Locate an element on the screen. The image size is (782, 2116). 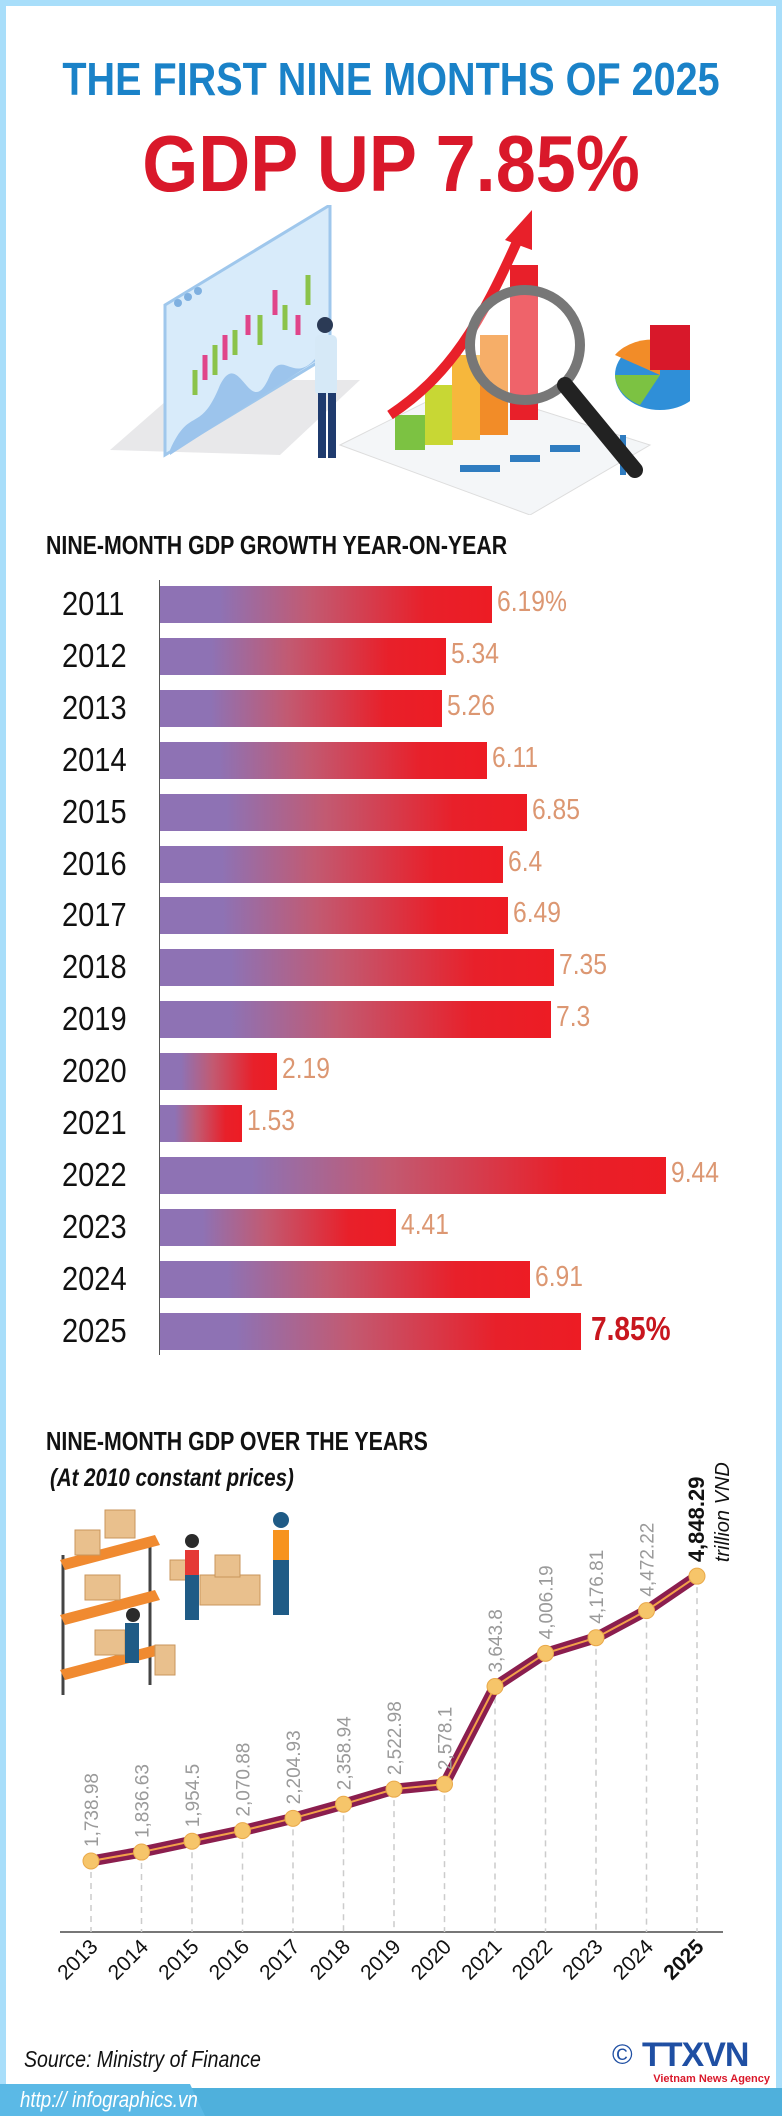
x-tick-label: 2016 is located at coordinates (229, 1959).